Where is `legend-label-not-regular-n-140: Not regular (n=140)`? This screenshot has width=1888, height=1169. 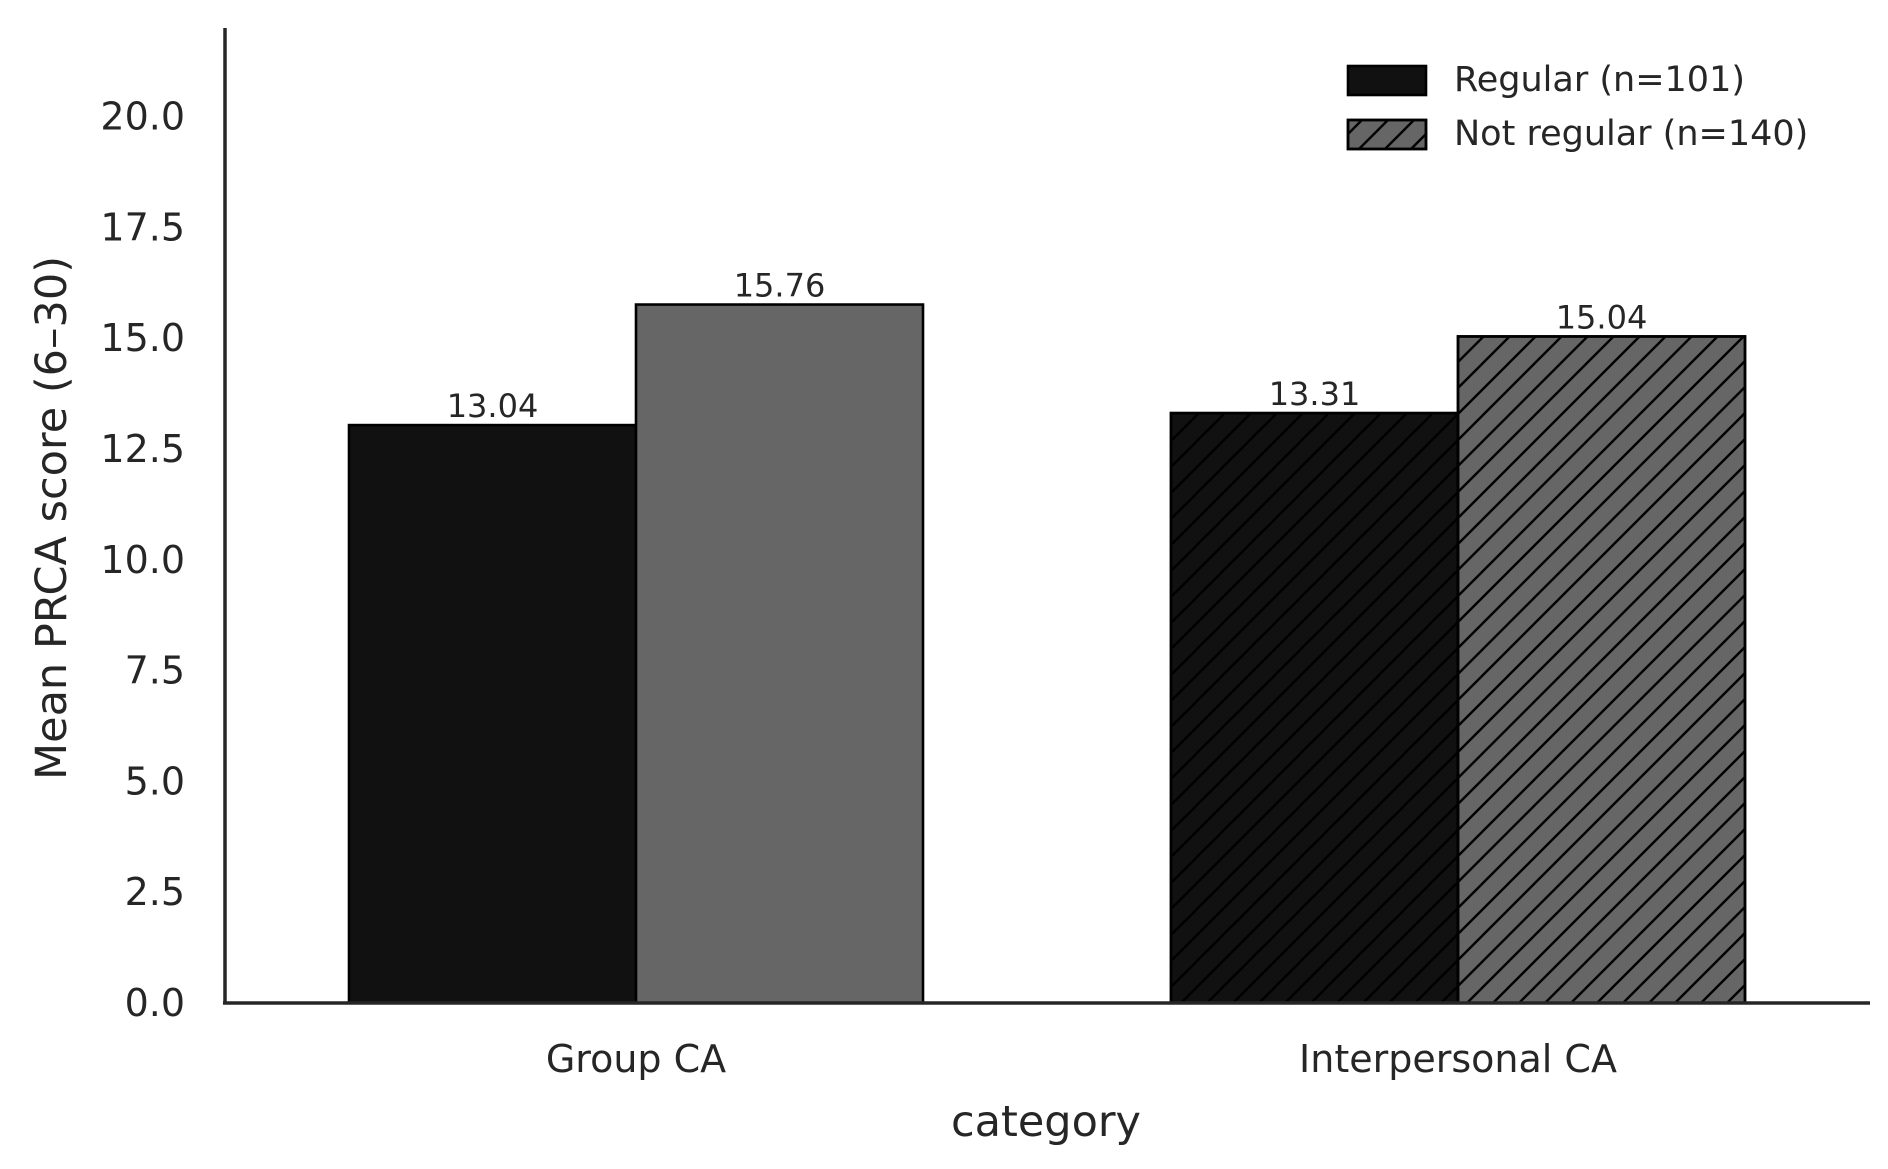 legend-label-not-regular-n-140: Not regular (n=140) is located at coordinates (1631, 134).